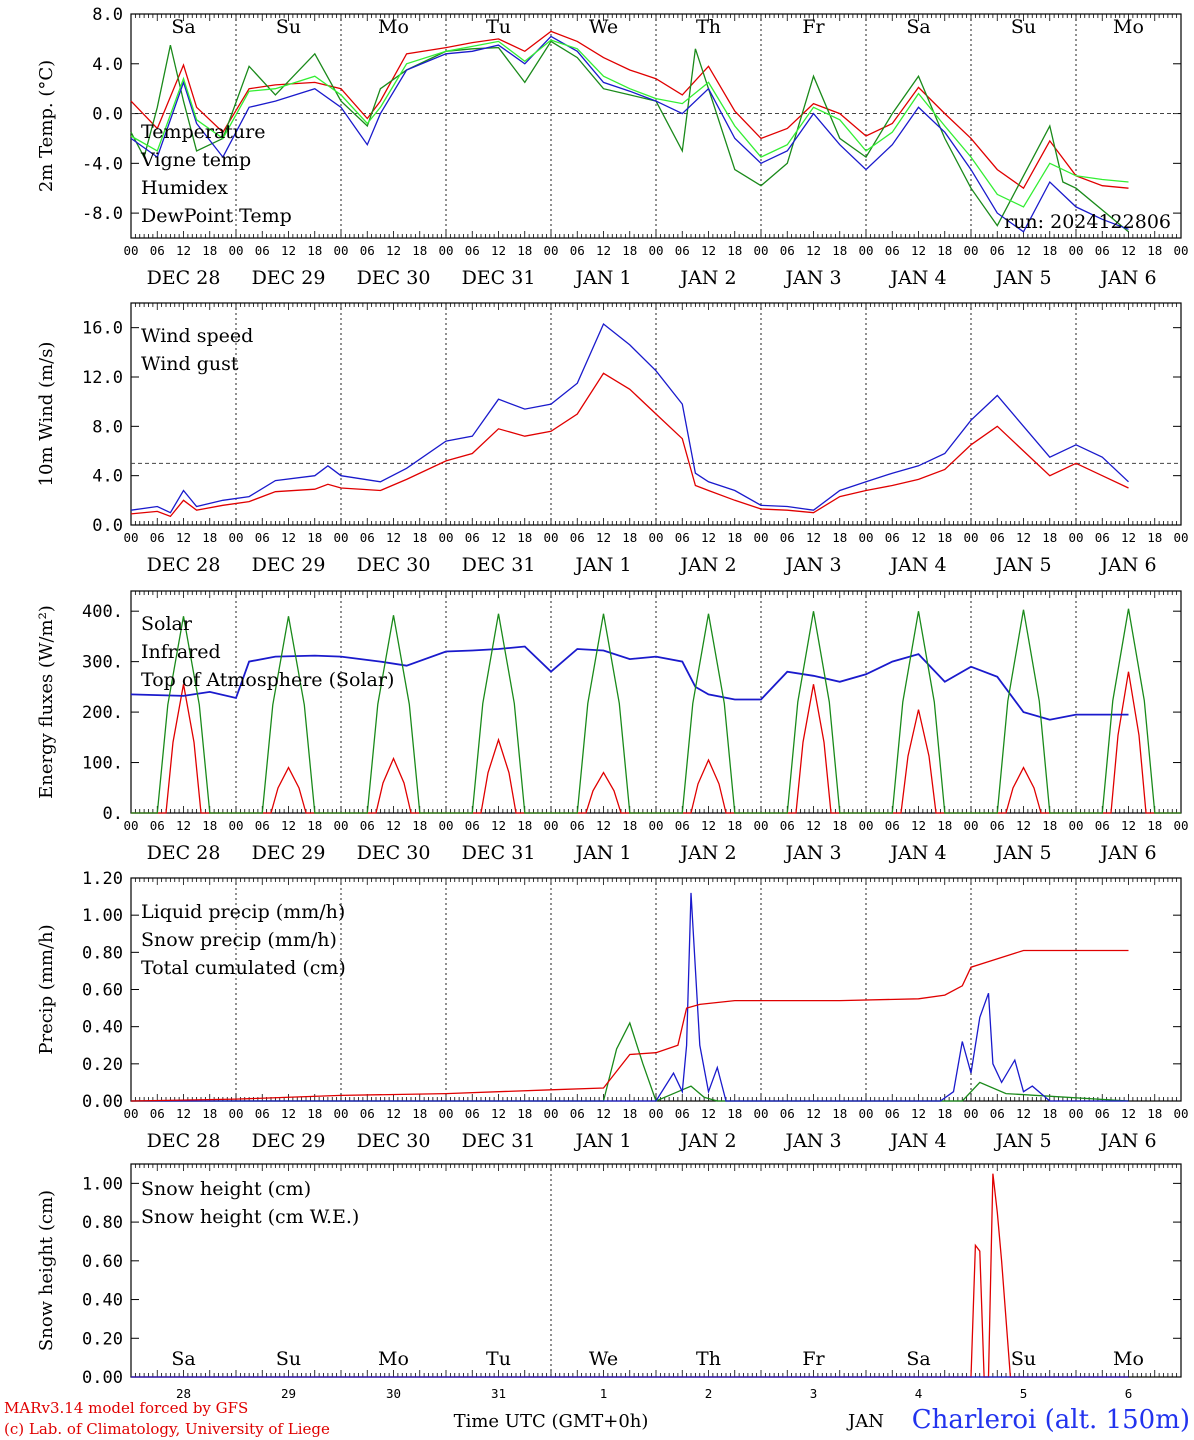 This screenshot has height=1440, width=1194. I want to click on y-tick-label: 0.0, so click(107, 526).